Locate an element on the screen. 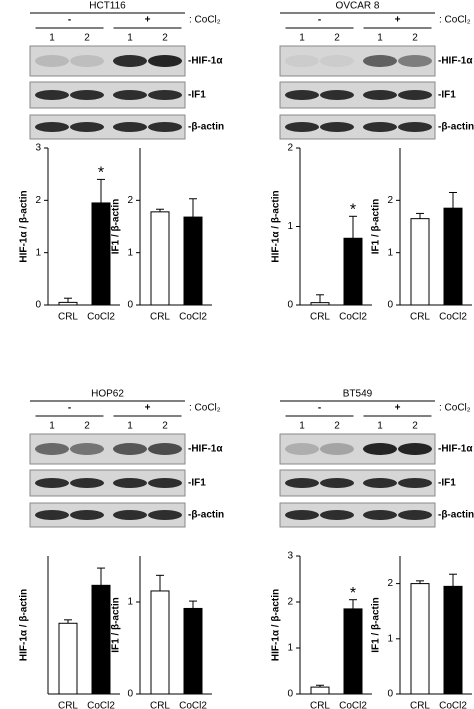 The height and width of the screenshot is (709, 474). band-label: -β-actin is located at coordinates (456, 515).